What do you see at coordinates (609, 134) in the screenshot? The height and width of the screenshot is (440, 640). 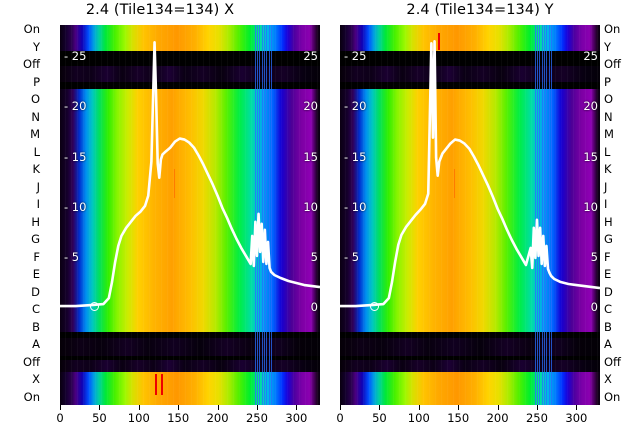 I see `category-label: M` at bounding box center [609, 134].